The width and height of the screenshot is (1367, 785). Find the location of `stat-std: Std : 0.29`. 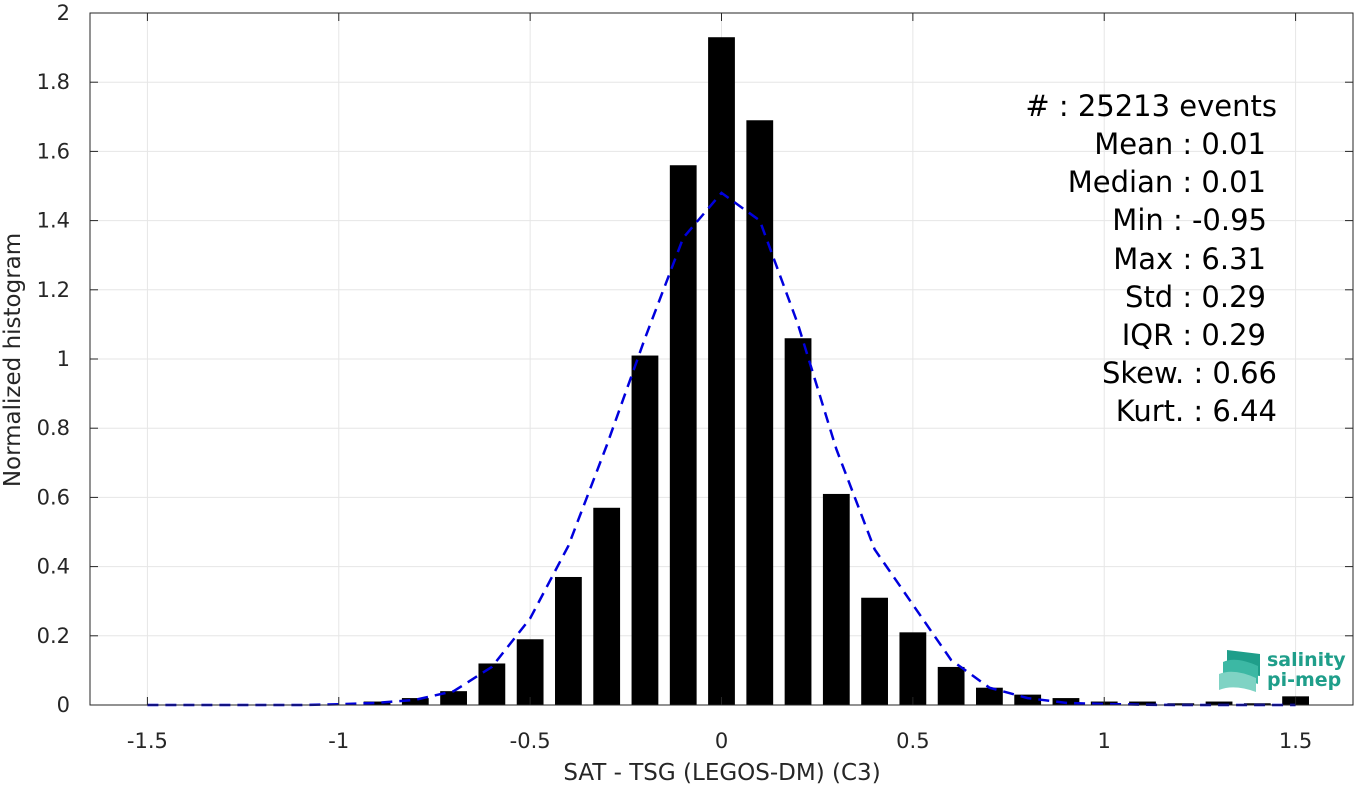

stat-std: Std : 0.29 is located at coordinates (1195, 297).